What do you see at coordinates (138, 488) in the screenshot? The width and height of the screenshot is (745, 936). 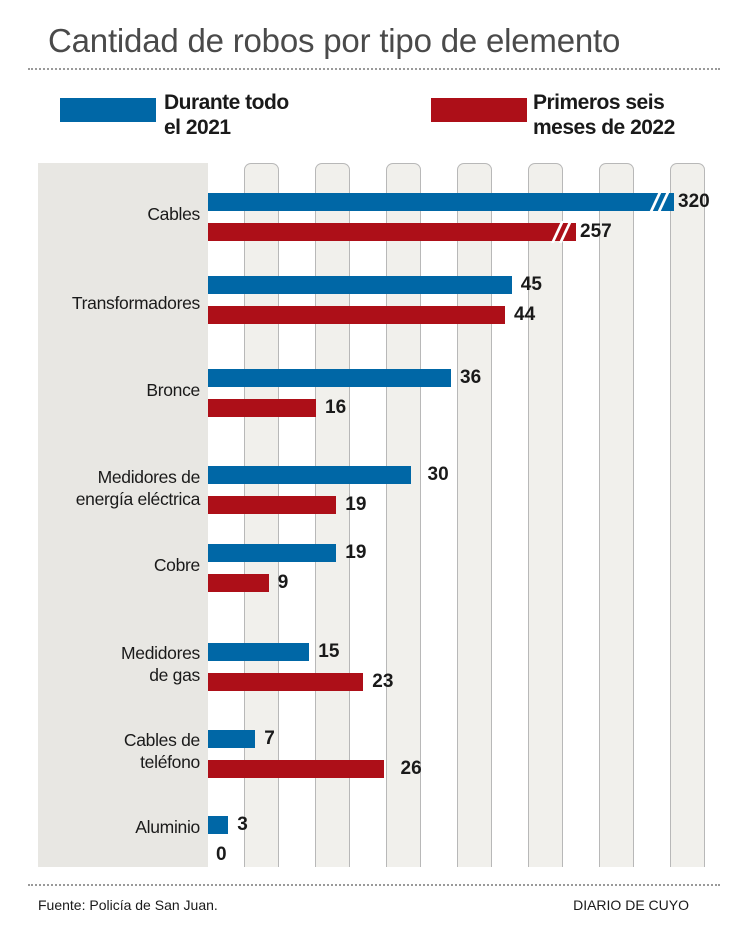 I see `category-label: Medidores de energía eléctrica` at bounding box center [138, 488].